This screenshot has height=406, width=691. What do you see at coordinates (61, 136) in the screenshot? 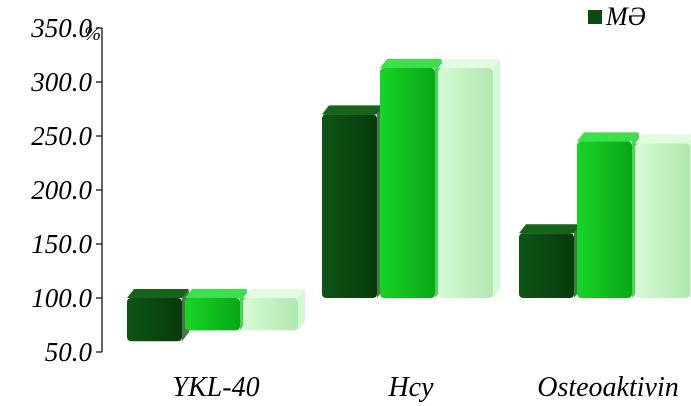
I see `y-tick-label: 250.0` at bounding box center [61, 136].